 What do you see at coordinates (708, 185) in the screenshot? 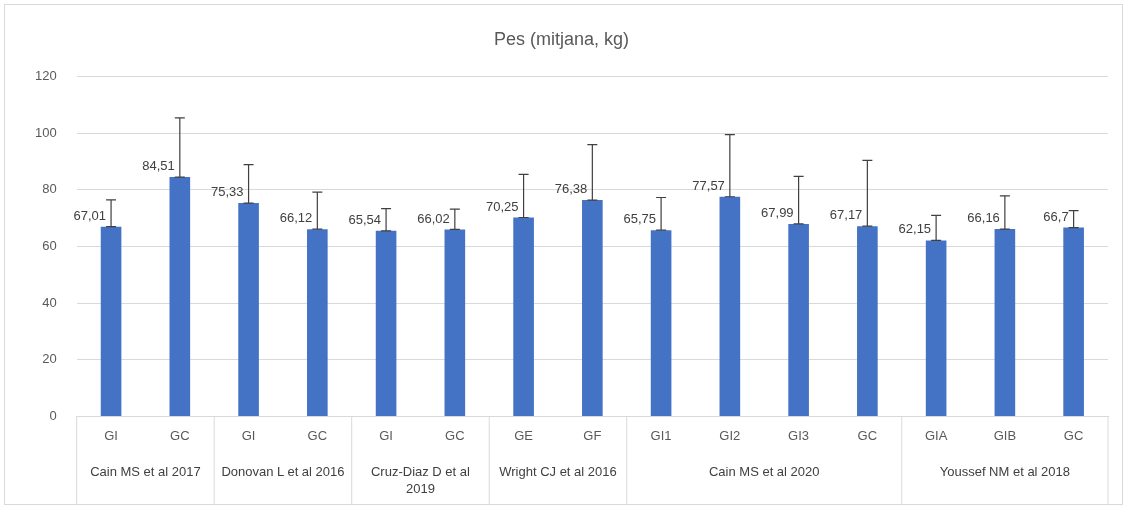
I see `data-label: 77,57` at bounding box center [708, 185].